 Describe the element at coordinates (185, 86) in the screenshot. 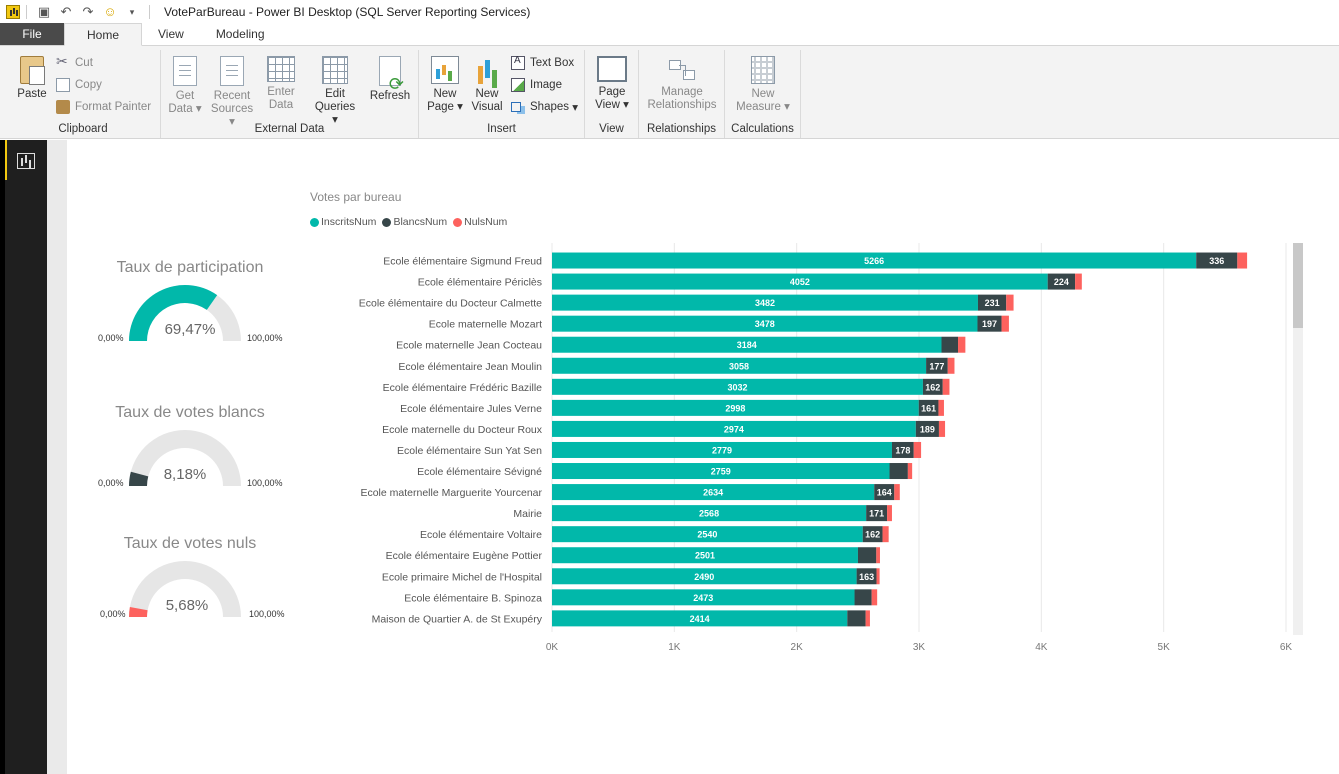

I see `get-data-button: Get Data ▾` at that location.